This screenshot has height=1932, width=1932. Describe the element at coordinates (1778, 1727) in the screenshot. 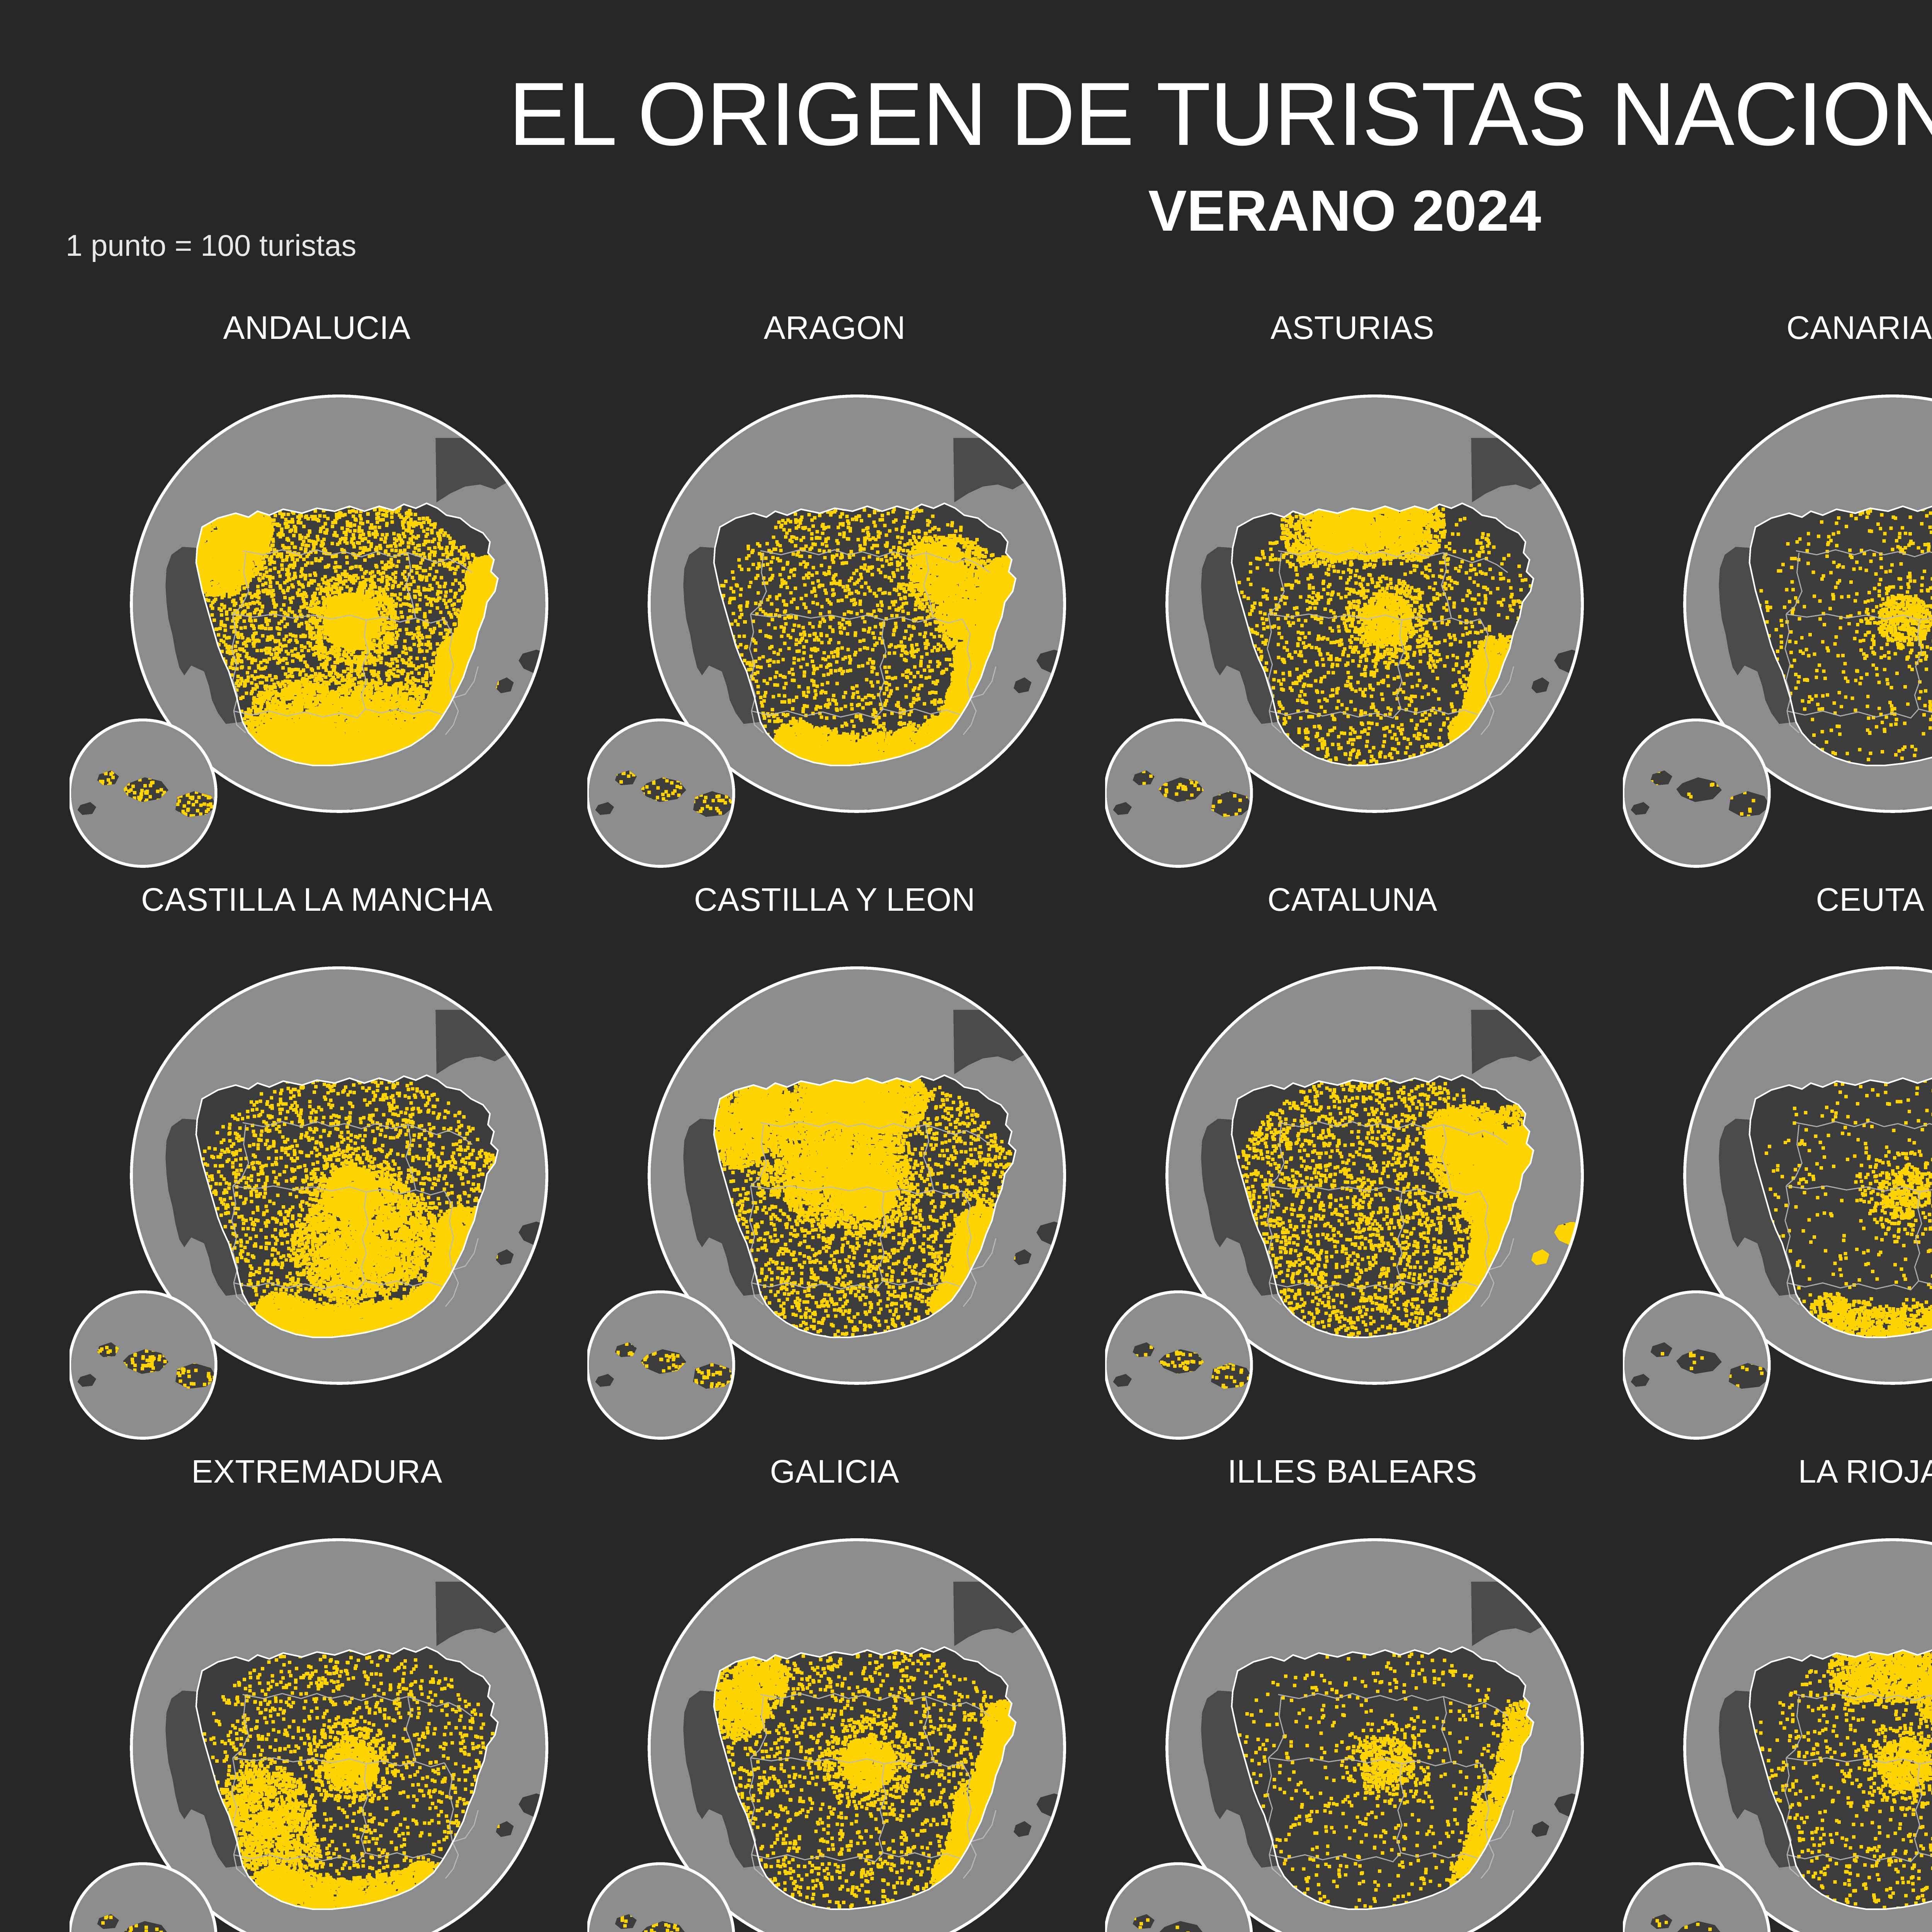

I see `map-figure-la-rioja` at that location.